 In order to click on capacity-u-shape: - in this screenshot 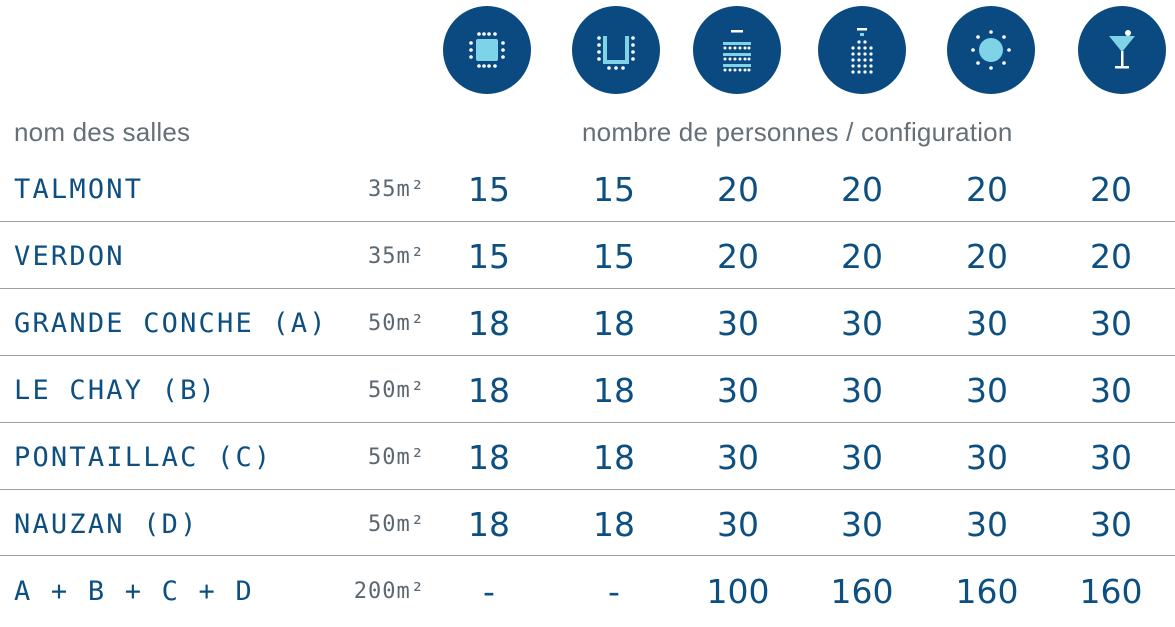, I will do `click(614, 591)`.